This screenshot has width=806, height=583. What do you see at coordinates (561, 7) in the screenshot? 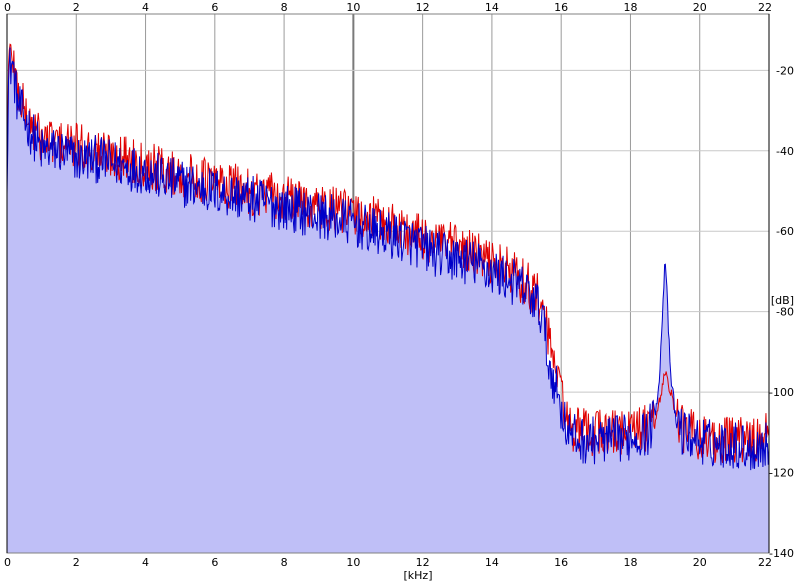
I see `x-tick-label-top: 16` at bounding box center [561, 7].